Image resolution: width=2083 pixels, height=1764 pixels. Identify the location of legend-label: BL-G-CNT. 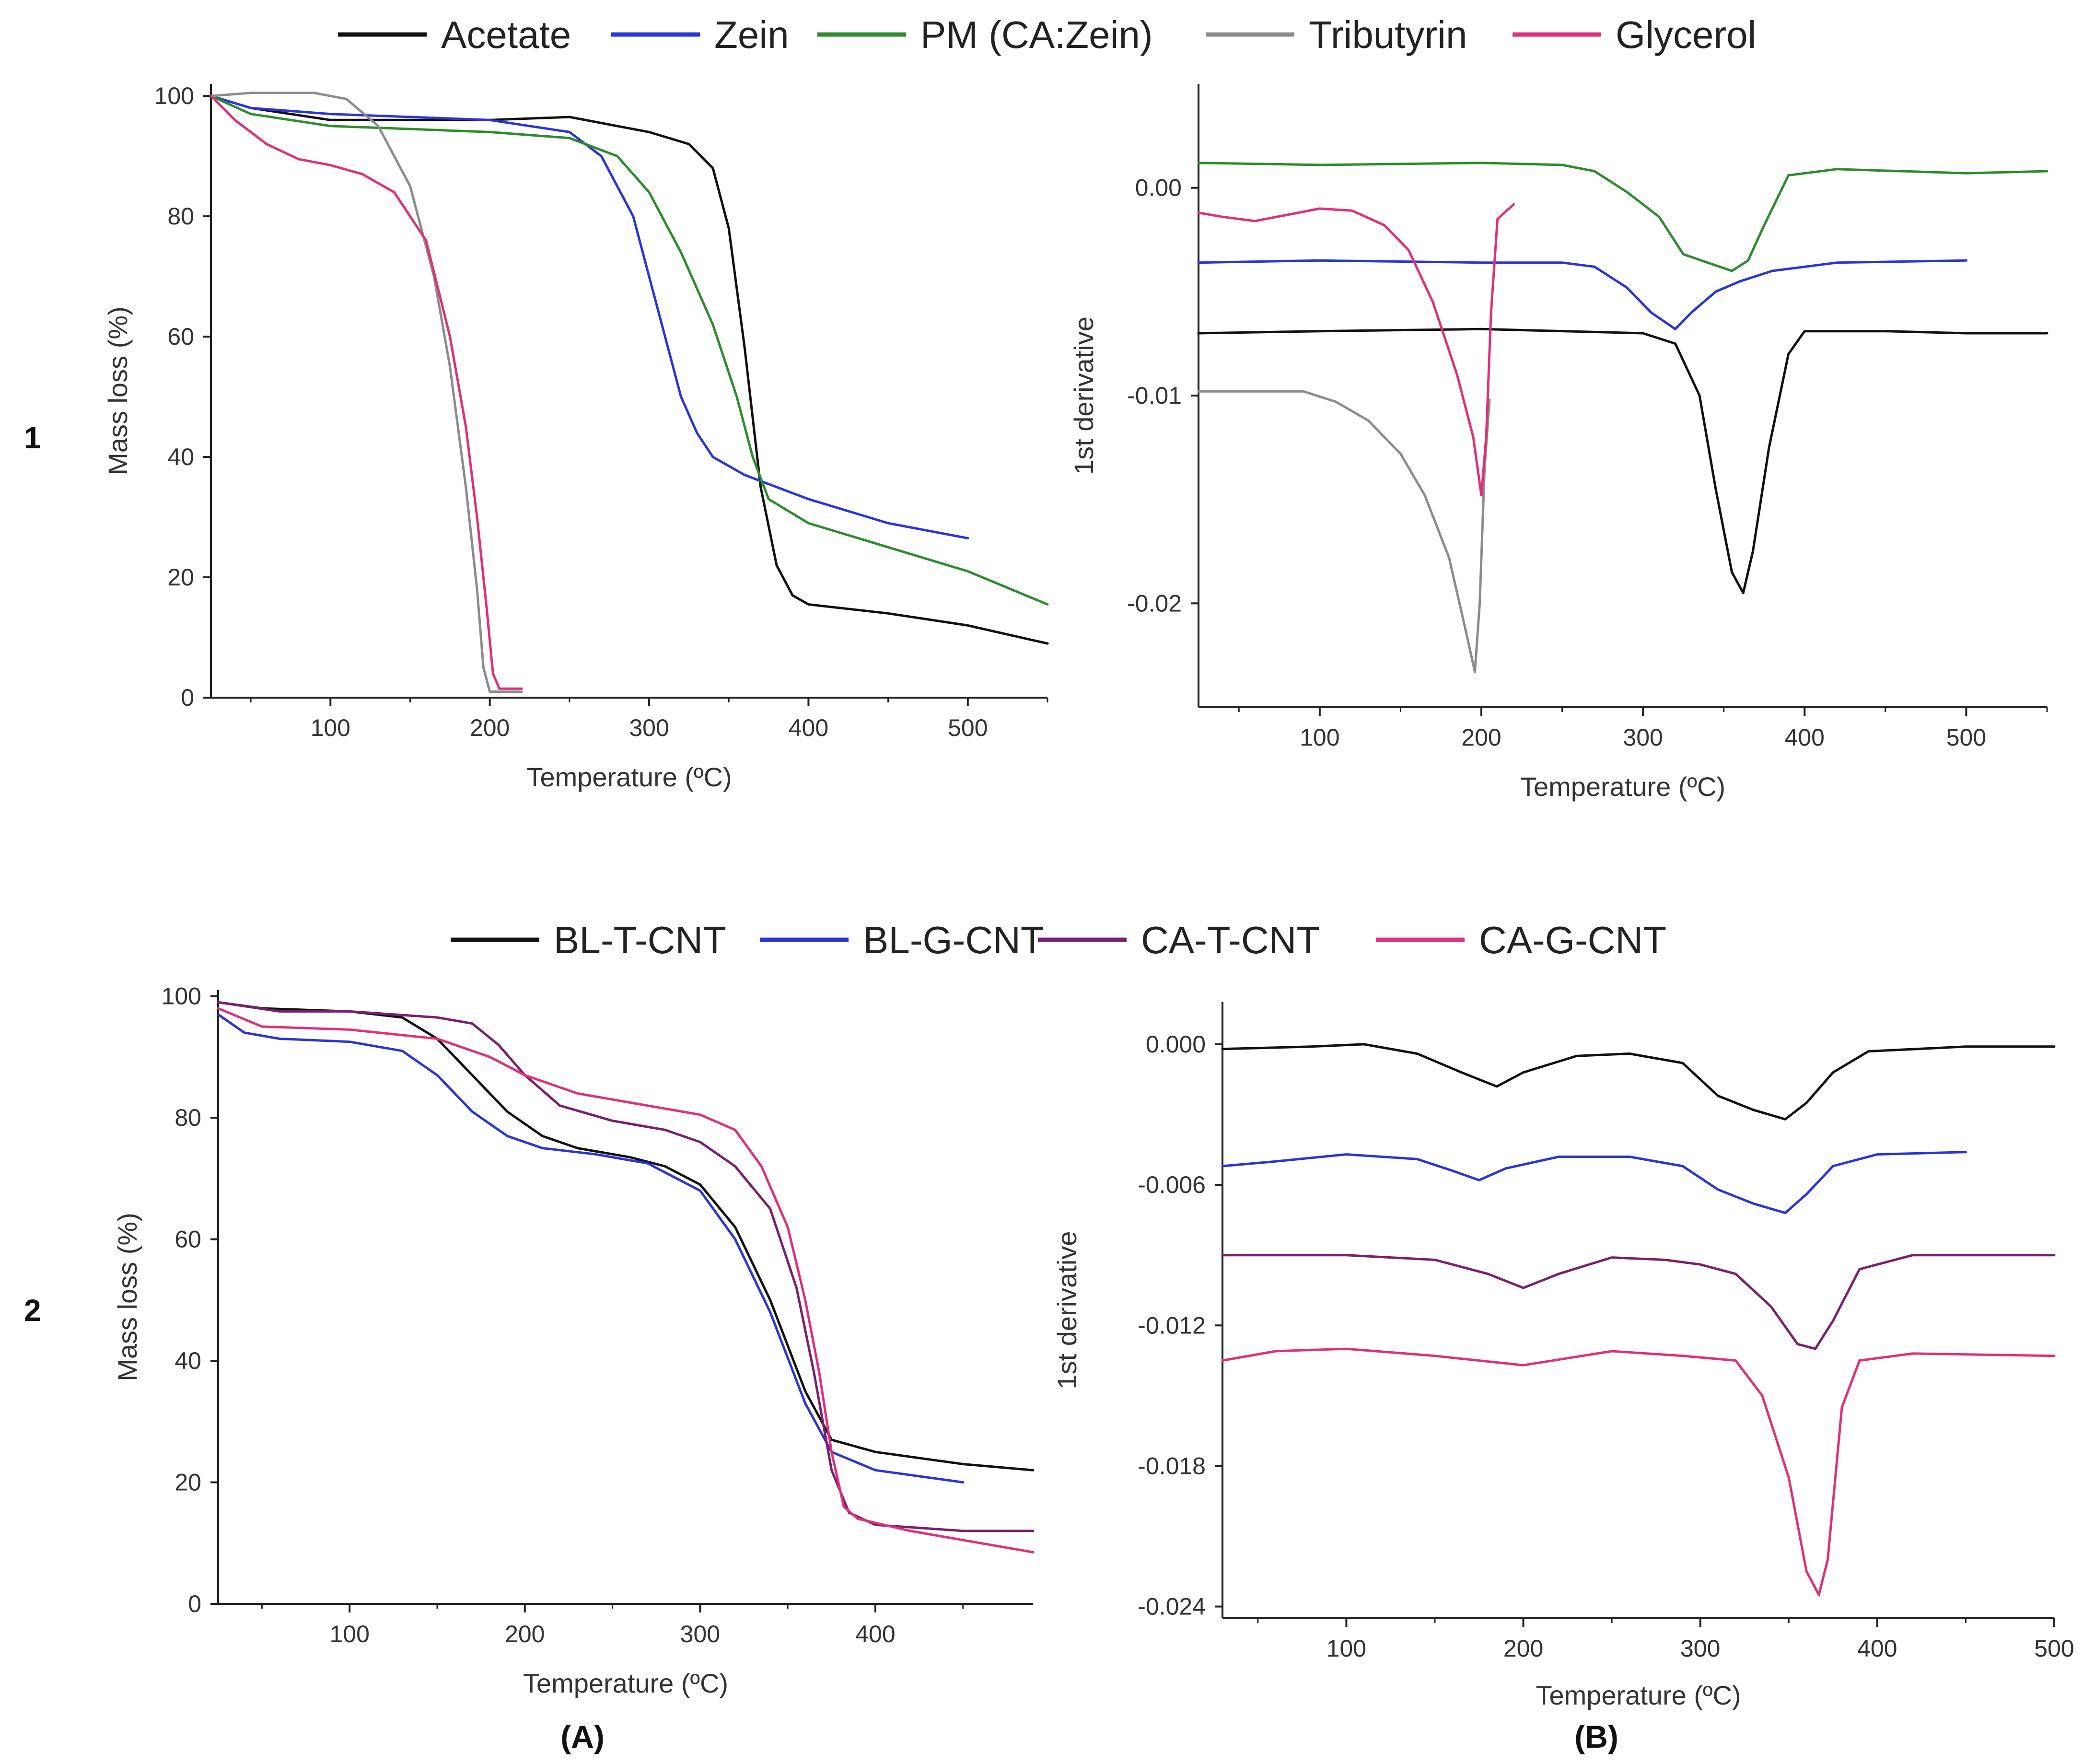
(953, 940).